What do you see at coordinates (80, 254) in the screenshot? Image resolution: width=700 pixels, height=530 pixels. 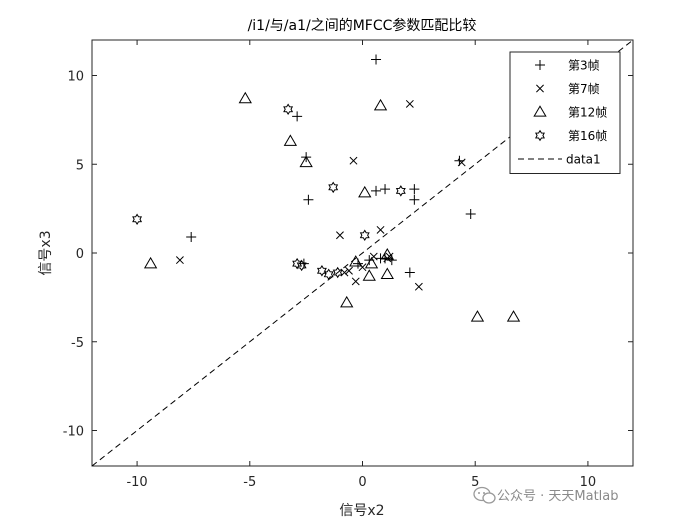 I see `y-tick-label: 0` at bounding box center [80, 254].